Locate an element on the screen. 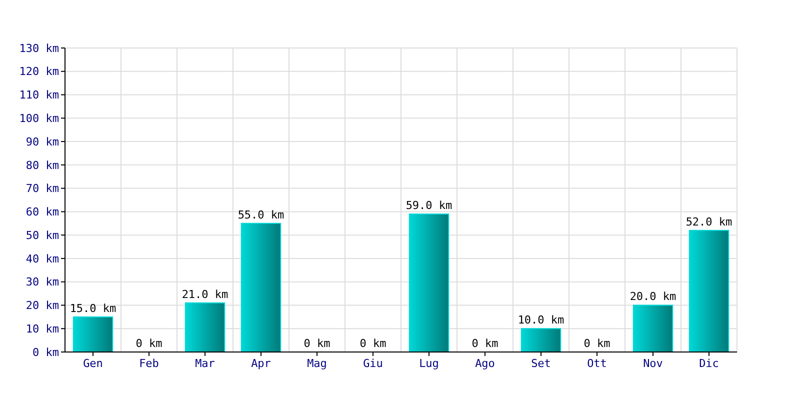  x-tick-label: Set is located at coordinates (541, 363).